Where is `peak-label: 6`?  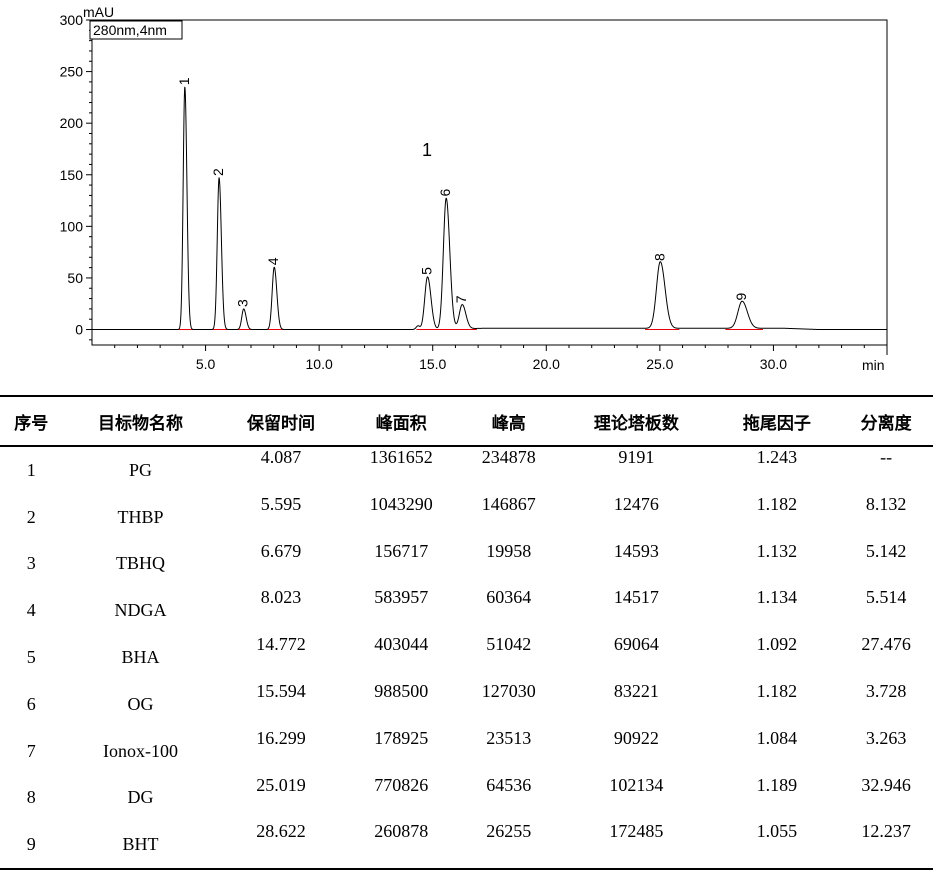
peak-label: 6 is located at coordinates (445, 192).